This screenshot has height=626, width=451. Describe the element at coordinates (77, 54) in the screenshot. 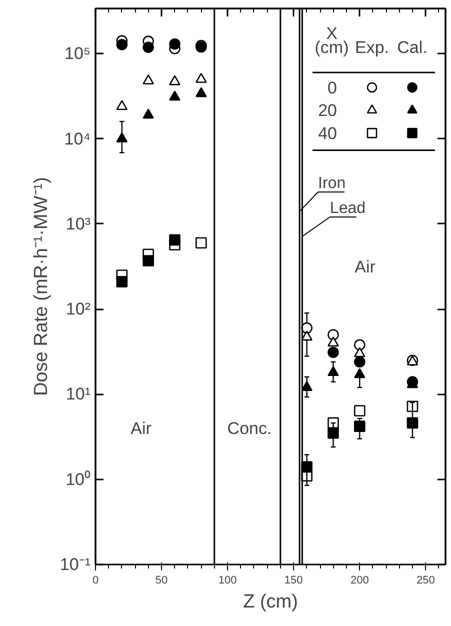

I see `y-tick-label: 10⁵` at that location.